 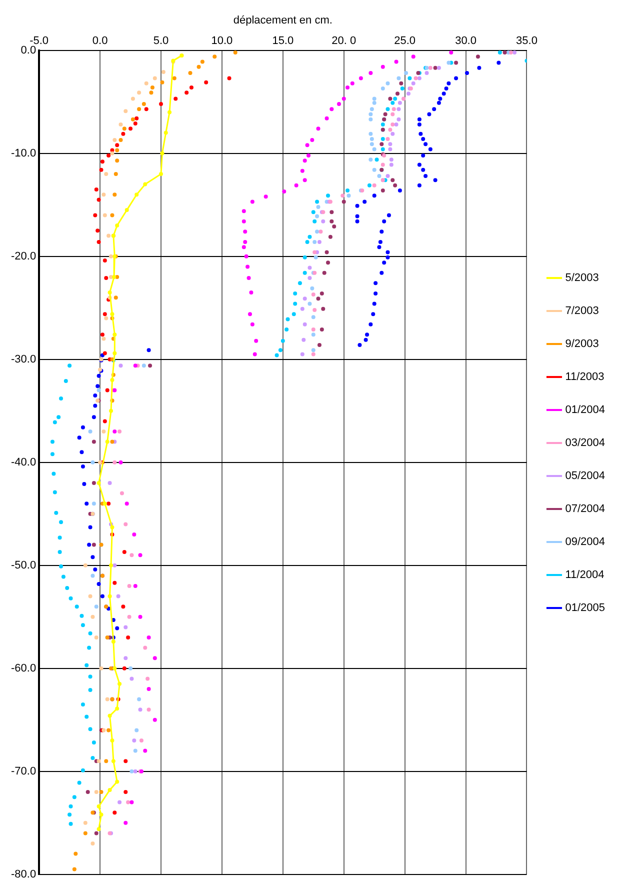 What do you see at coordinates (100, 40) in the screenshot?
I see `x-tick-label: 0.0` at bounding box center [100, 40].